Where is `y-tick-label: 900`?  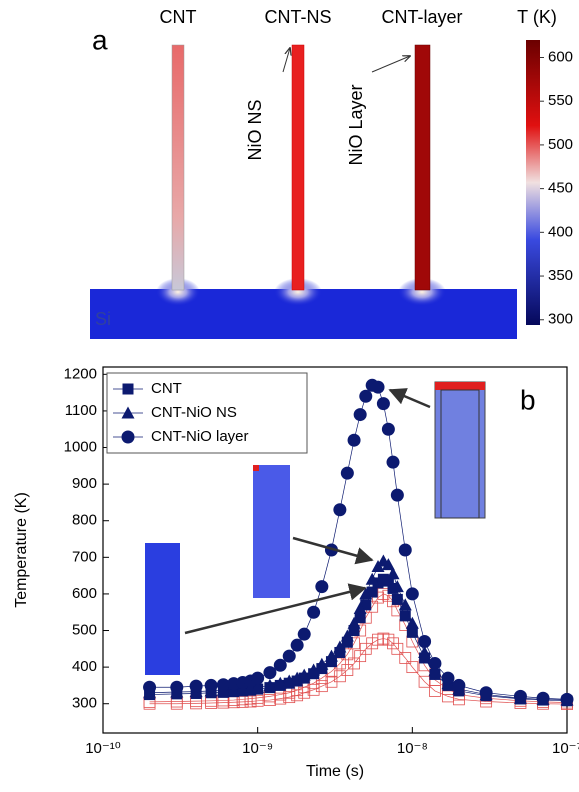 y-tick-label: 900 is located at coordinates (84, 483).